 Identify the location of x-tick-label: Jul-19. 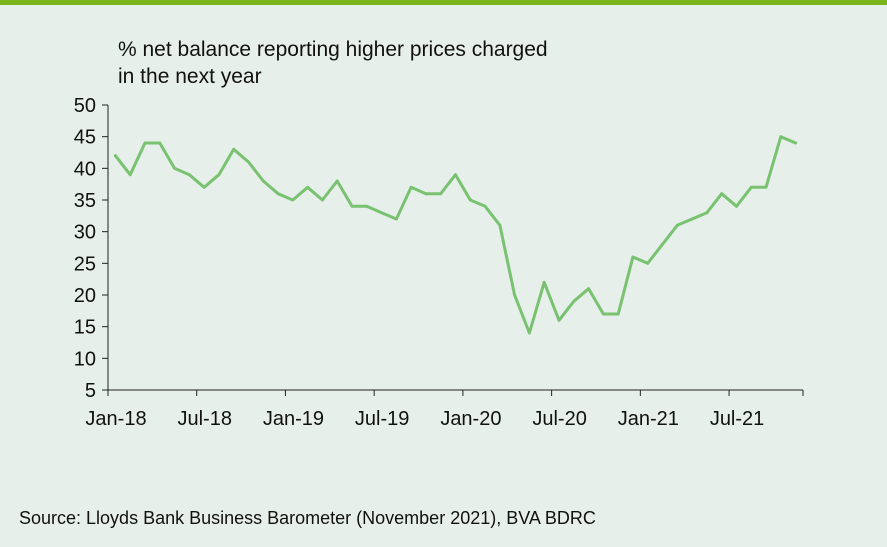
(382, 419).